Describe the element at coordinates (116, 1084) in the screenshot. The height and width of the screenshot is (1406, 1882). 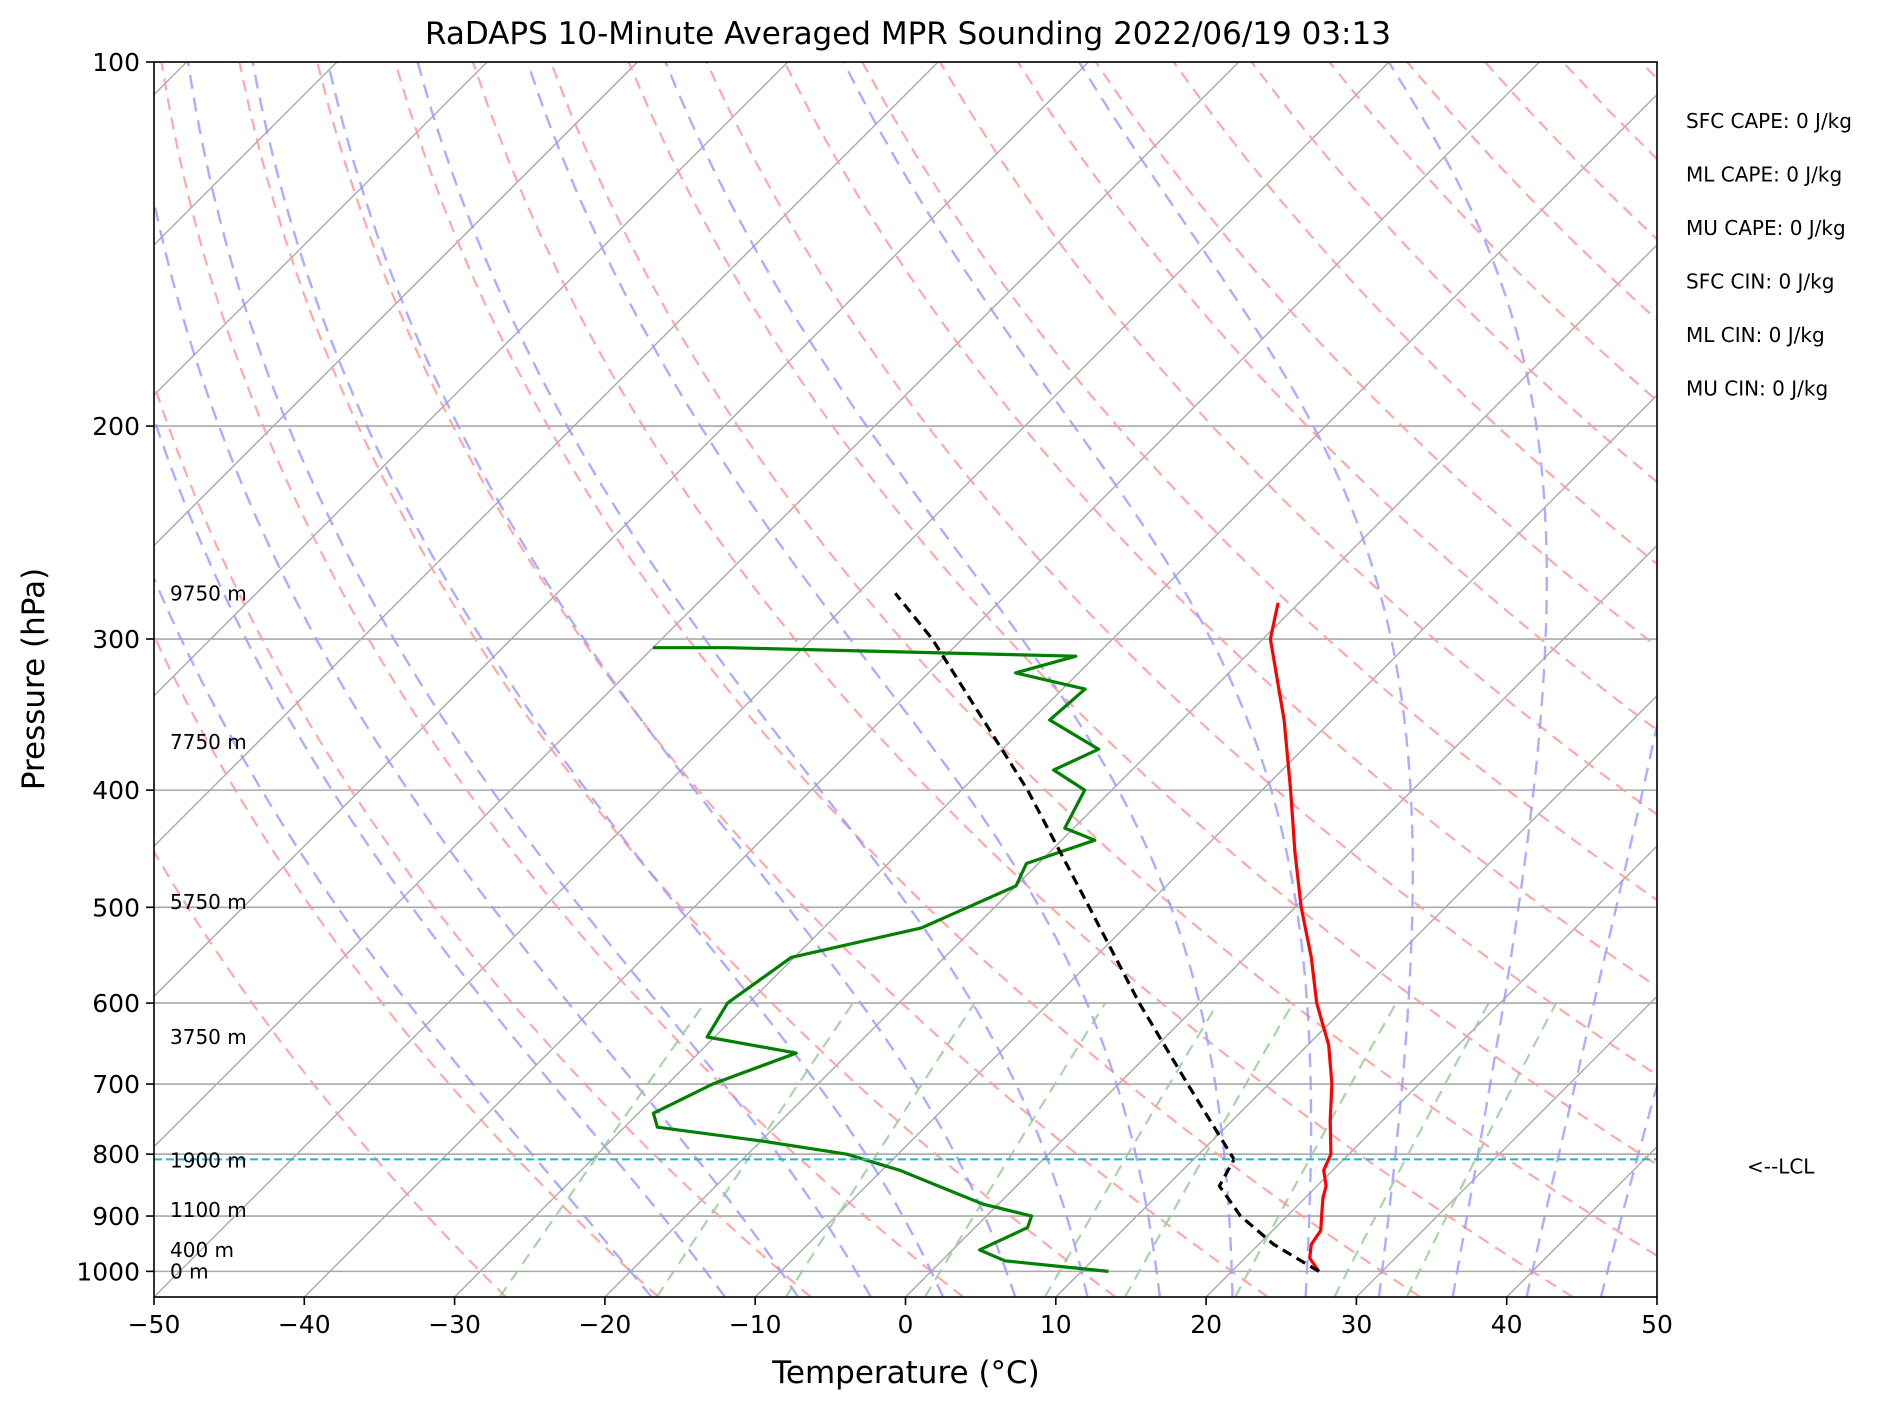
I see `y-tick-label: 700` at that location.